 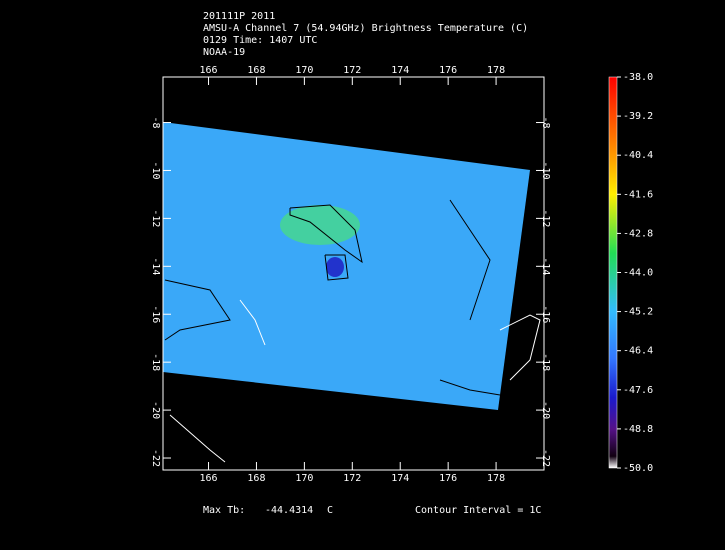 What do you see at coordinates (545, 123) in the screenshot?
I see `lat-label-right: -8` at bounding box center [545, 123].